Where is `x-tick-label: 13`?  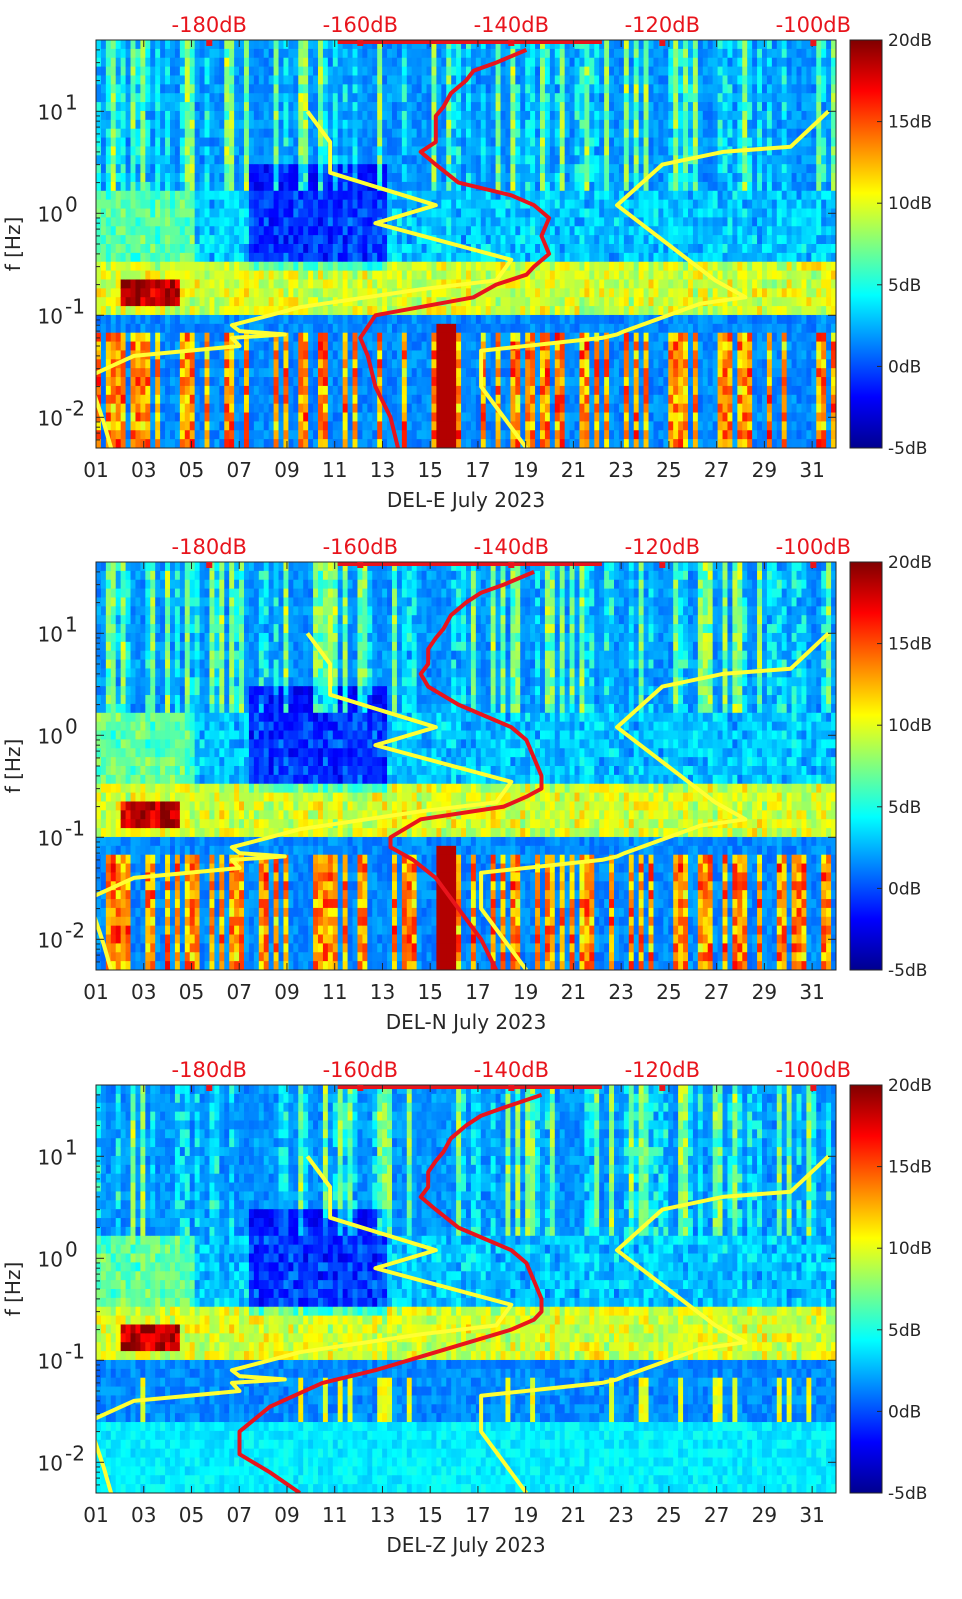
x-tick-label: 13 is located at coordinates (382, 470).